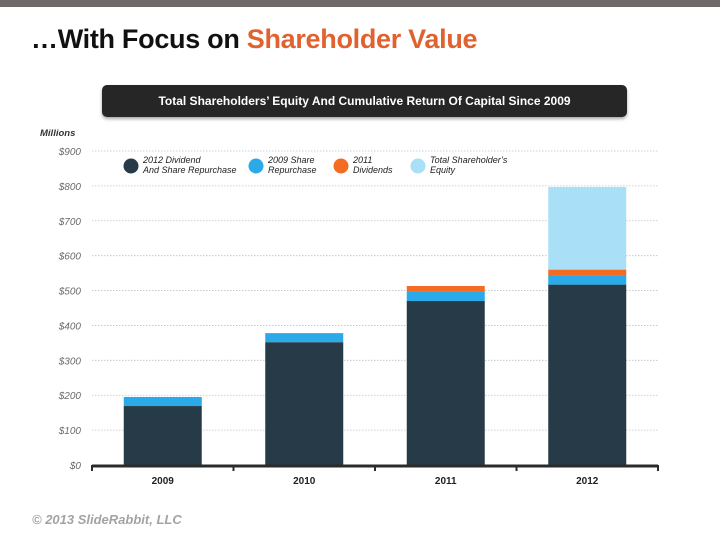 The width and height of the screenshot is (720, 540). I want to click on y-tick-label: $200, so click(70, 396).